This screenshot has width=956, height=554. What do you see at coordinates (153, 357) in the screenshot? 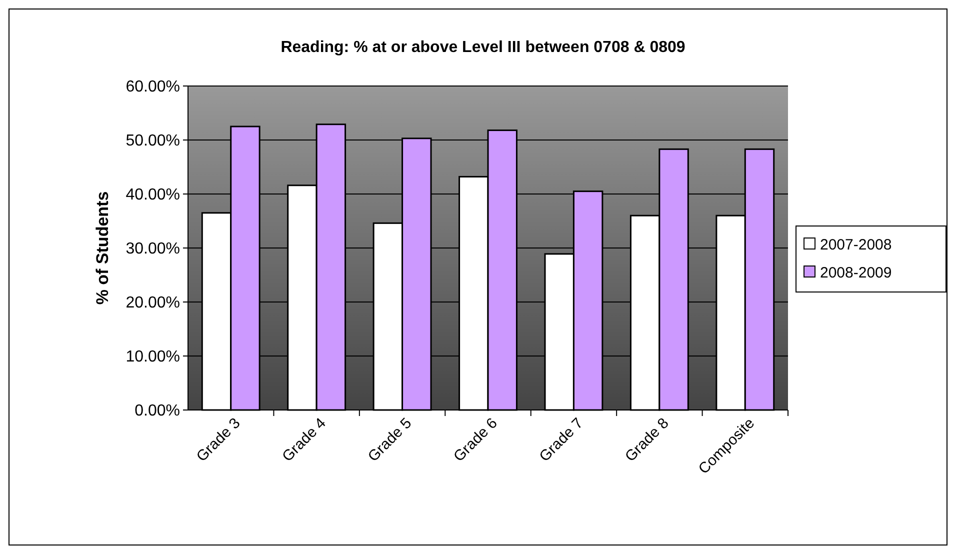
I see `y-tick-label: 10.00%` at bounding box center [153, 357].